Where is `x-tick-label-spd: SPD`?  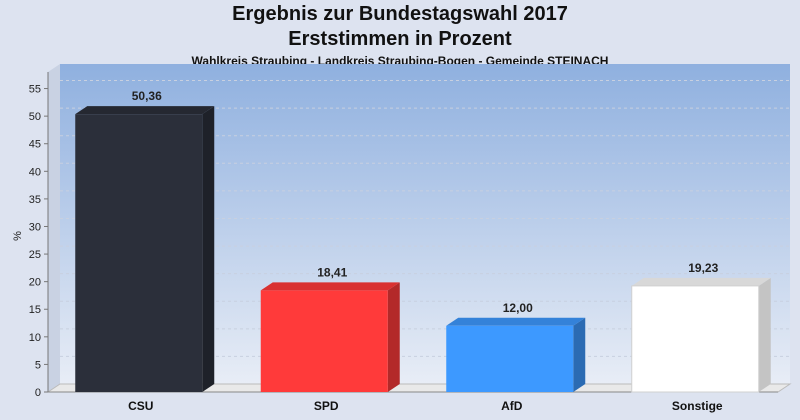 x-tick-label-spd: SPD is located at coordinates (326, 406).